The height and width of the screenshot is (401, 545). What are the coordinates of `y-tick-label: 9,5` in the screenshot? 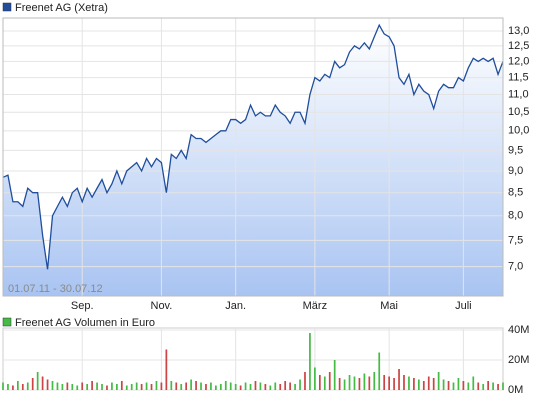 It's located at (515, 150).